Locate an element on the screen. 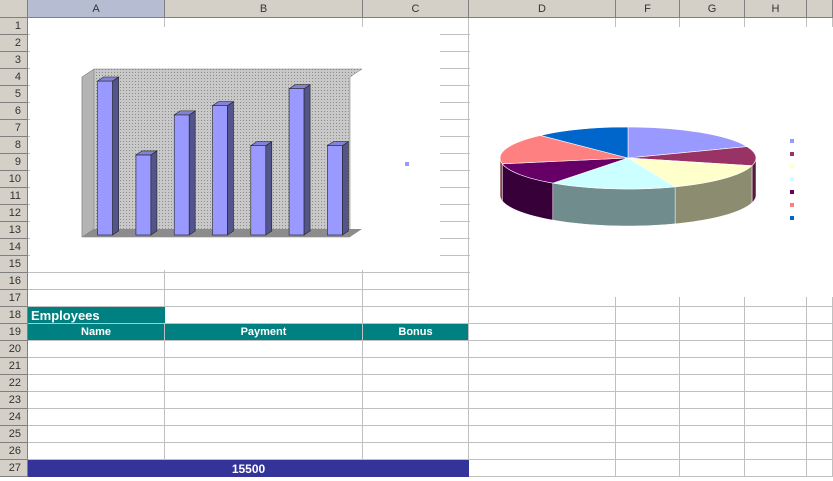  row-header: 27 is located at coordinates (14, 468).